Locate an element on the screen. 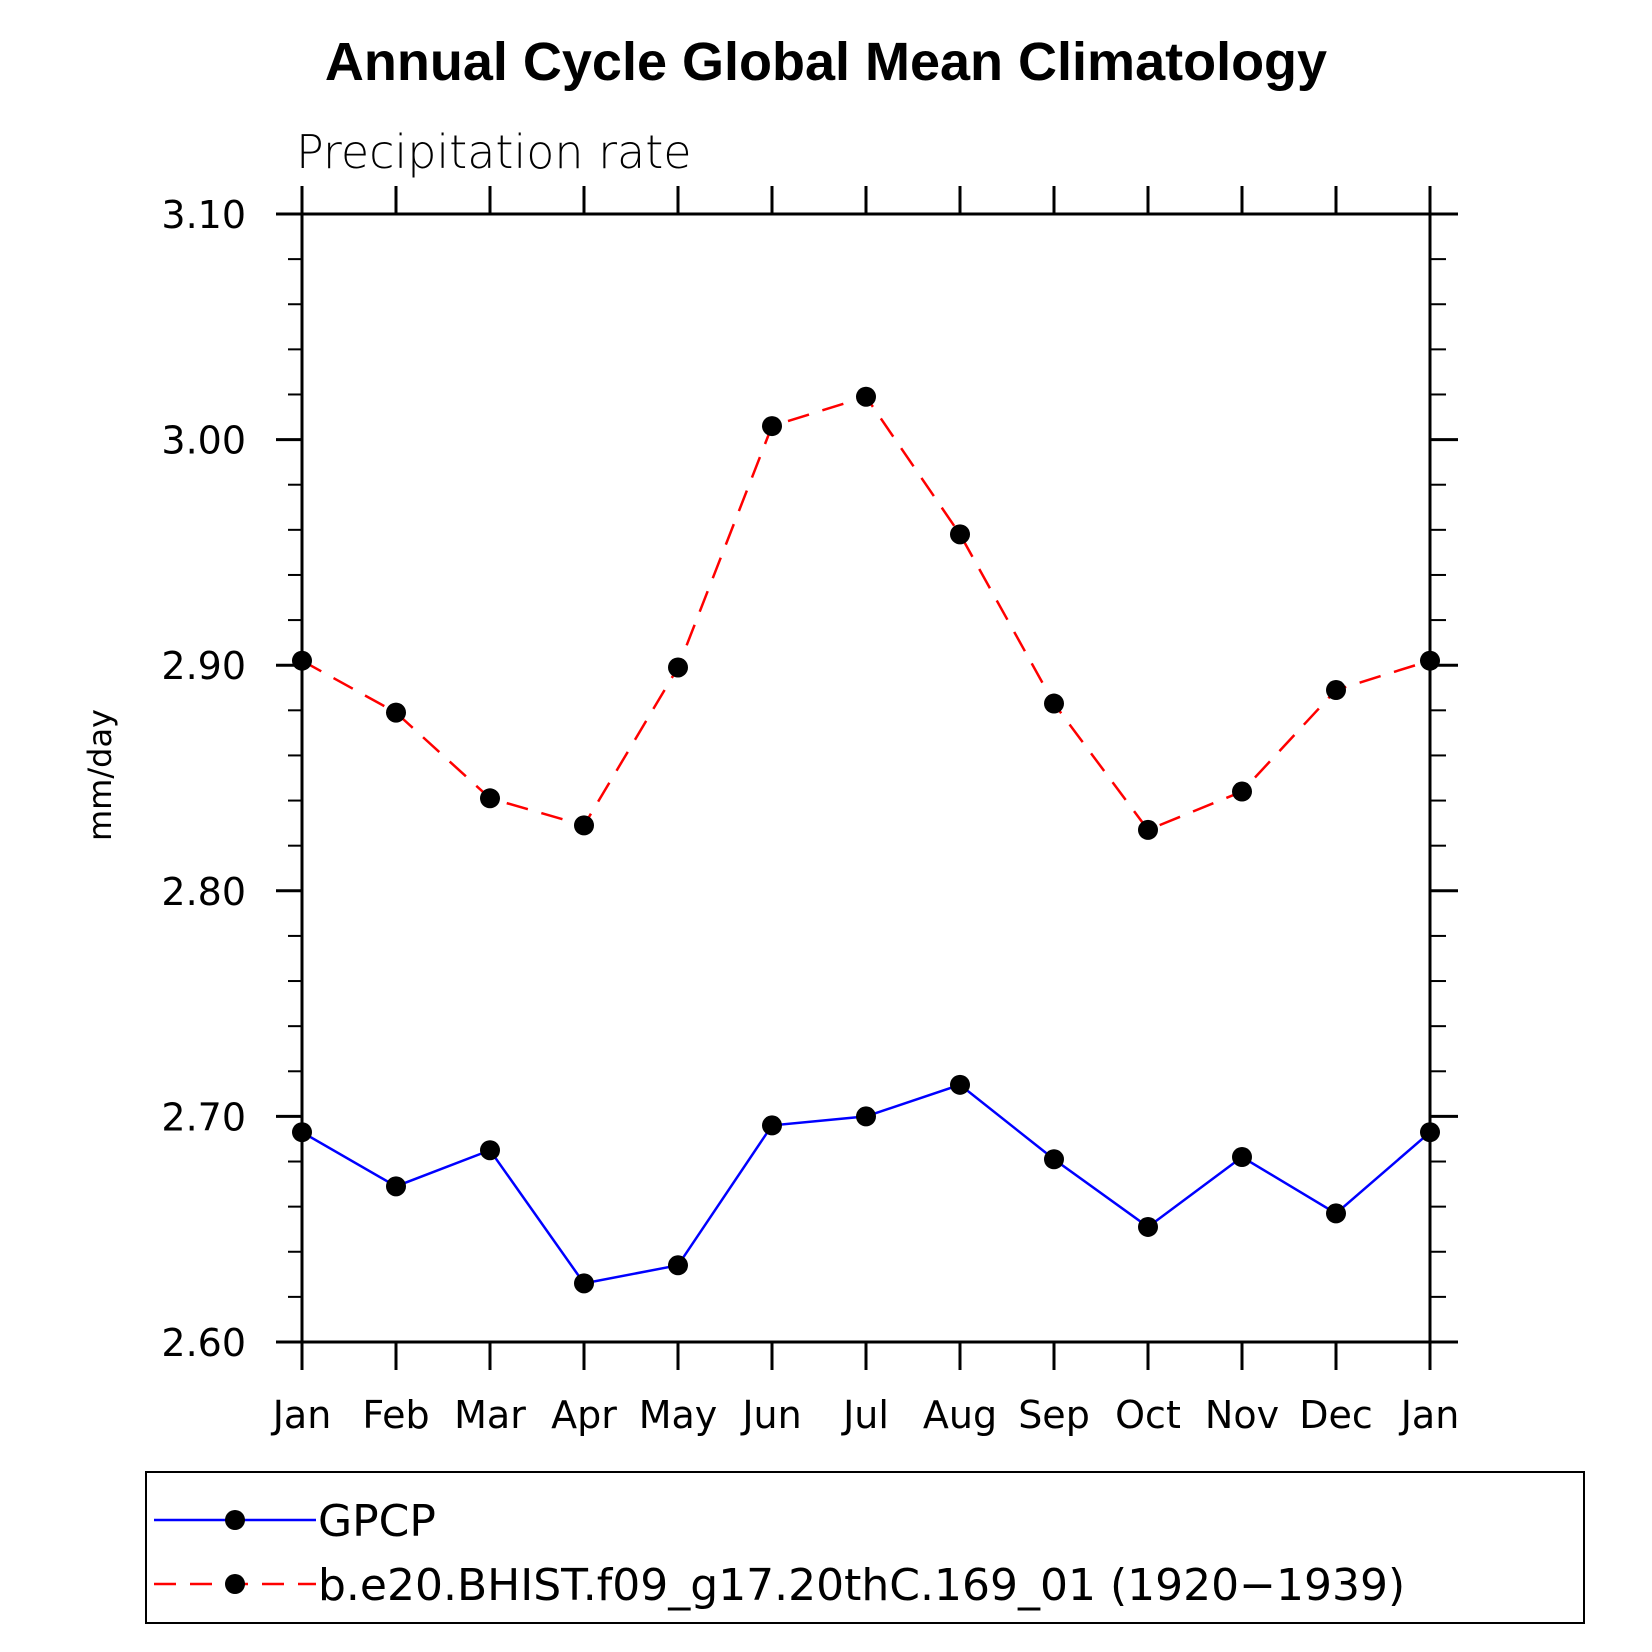 Image resolution: width=1652 pixels, height=1652 pixels. legend-label-1: GPCP is located at coordinates (377, 1521).